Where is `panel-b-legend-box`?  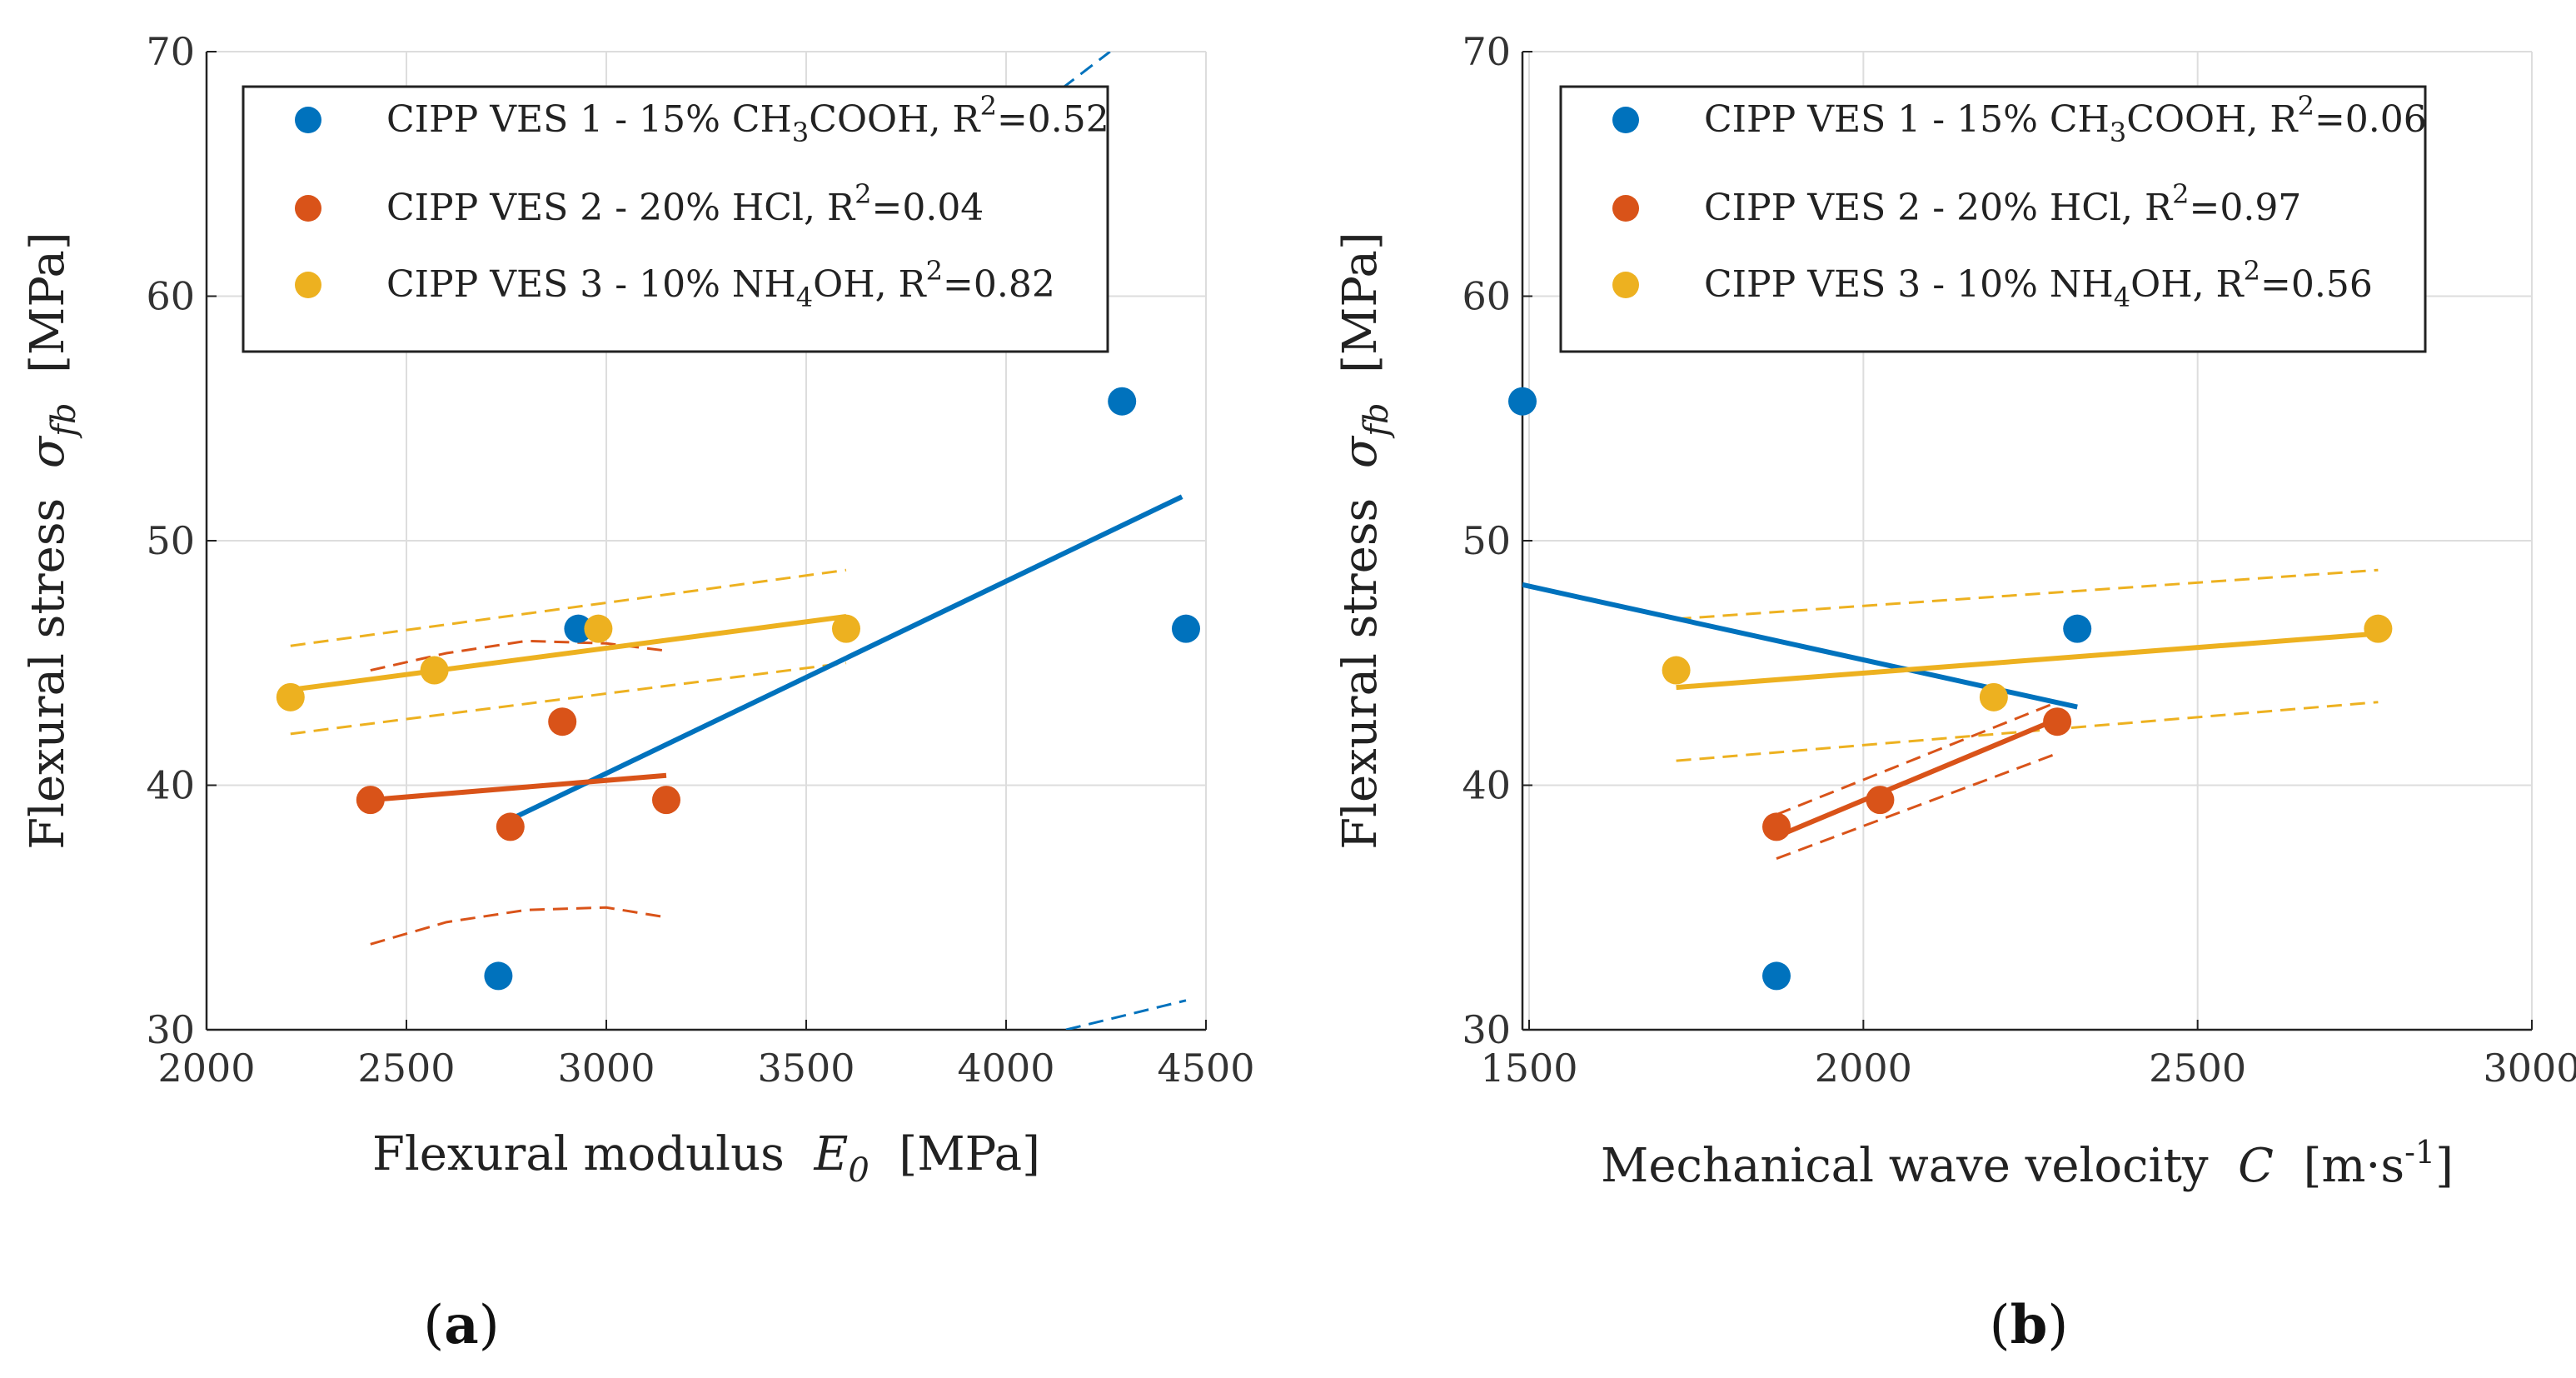 panel-b-legend-box is located at coordinates (1993, 219).